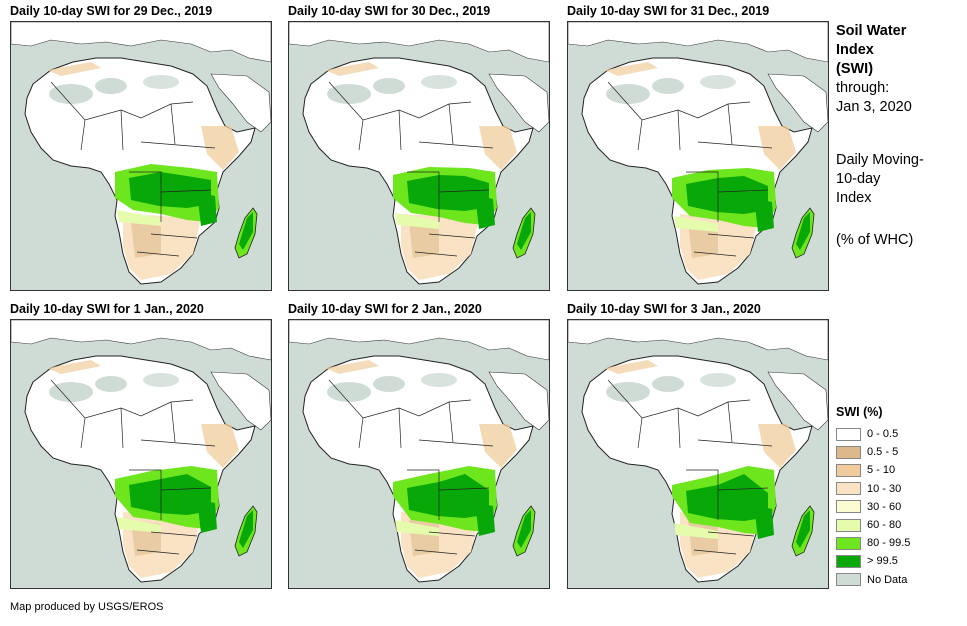 The image size is (967, 626). I want to click on legend-label: 5 - 10, so click(881, 470).